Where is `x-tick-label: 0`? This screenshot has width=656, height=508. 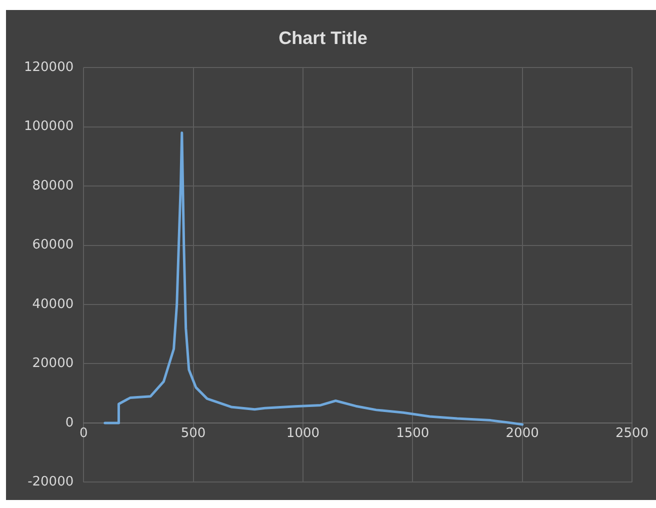 x-tick-label: 0 is located at coordinates (83, 434).